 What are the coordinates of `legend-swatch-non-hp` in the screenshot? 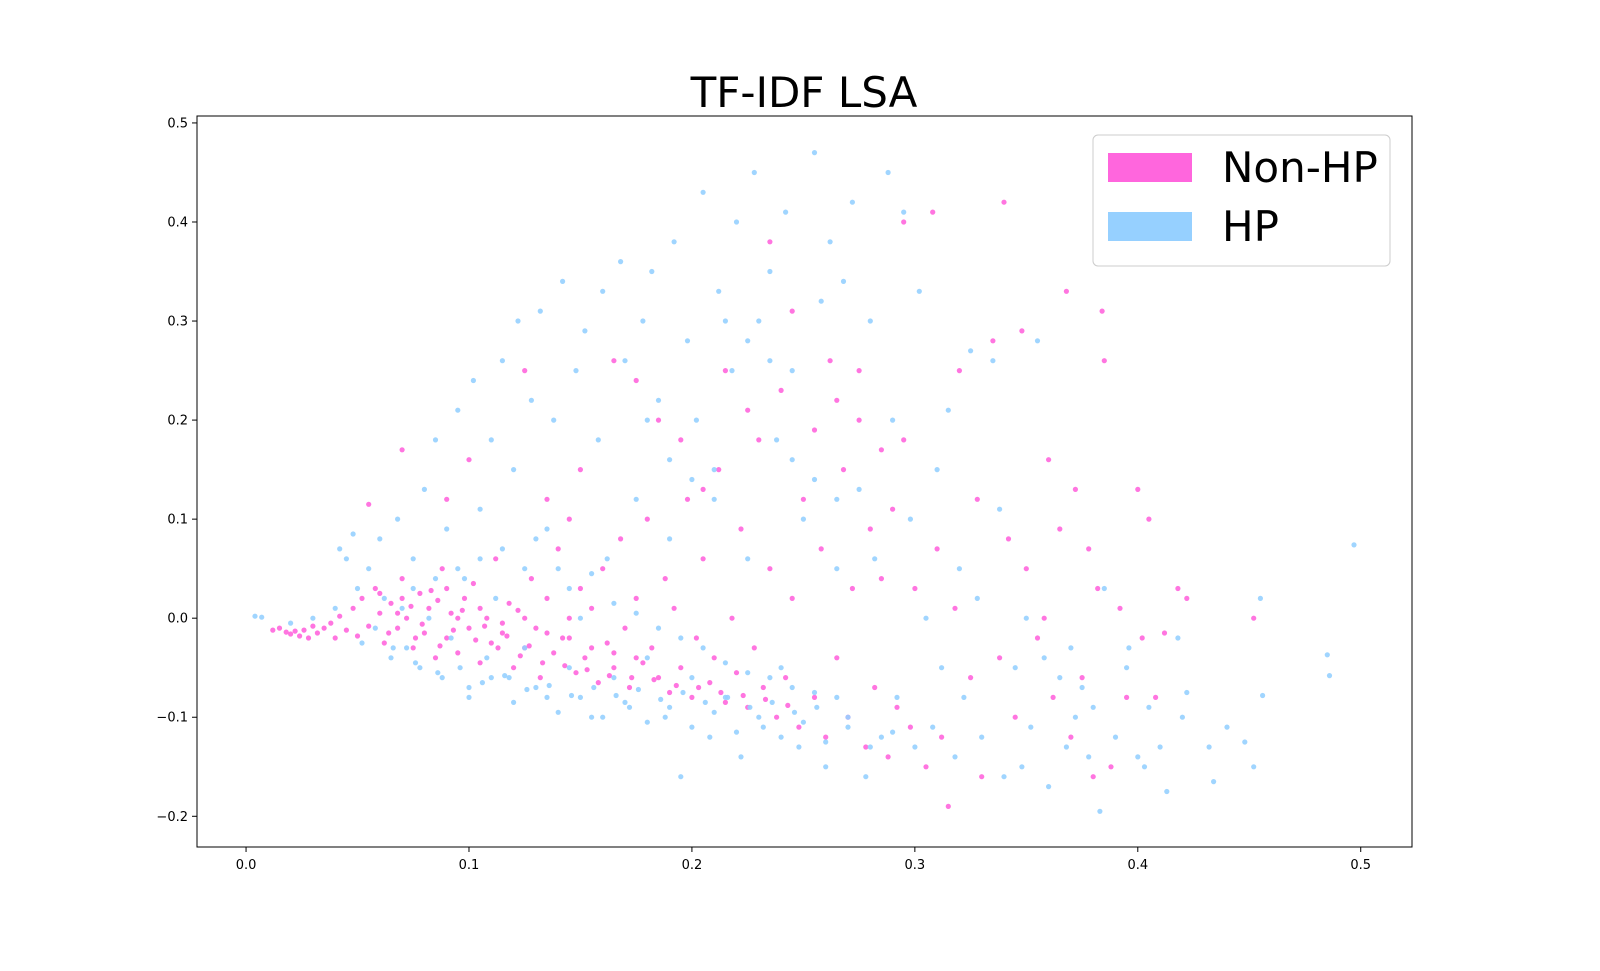 It's located at (1150, 167).